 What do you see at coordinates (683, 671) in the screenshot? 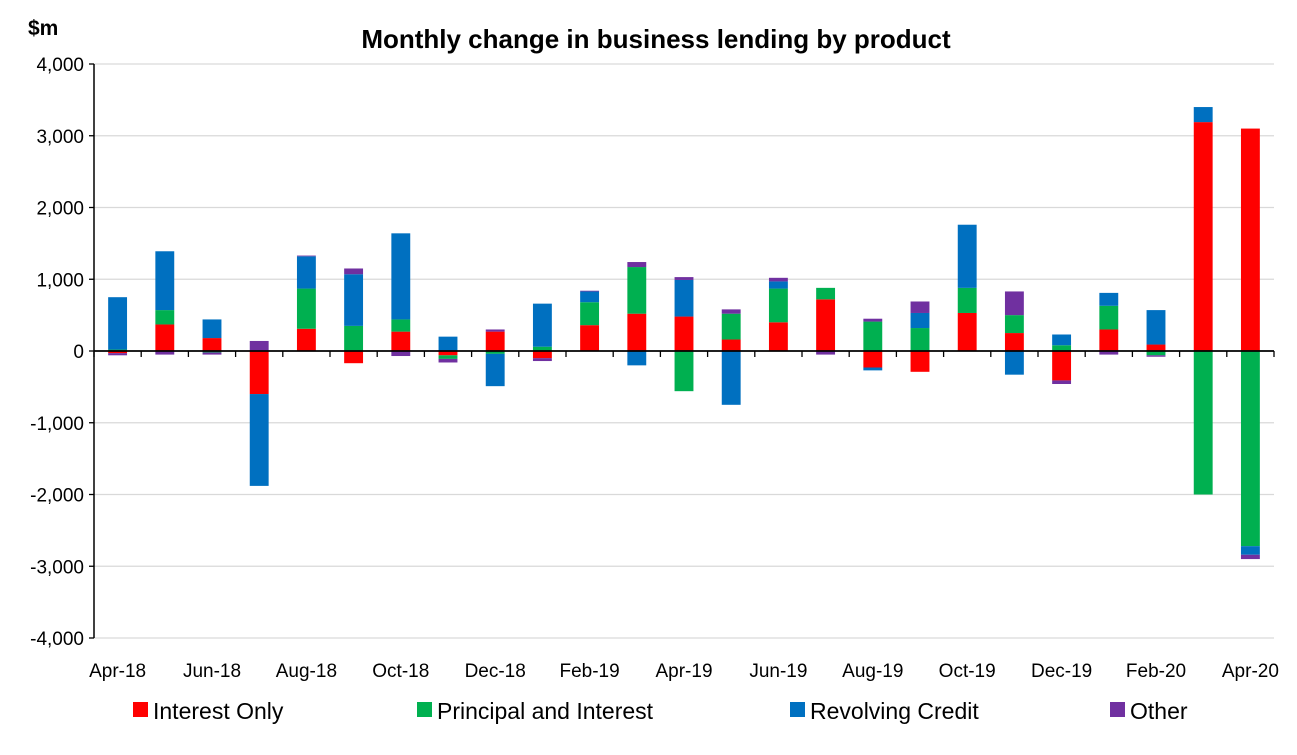
I see `x-tick-label: Apr-19` at bounding box center [683, 671].